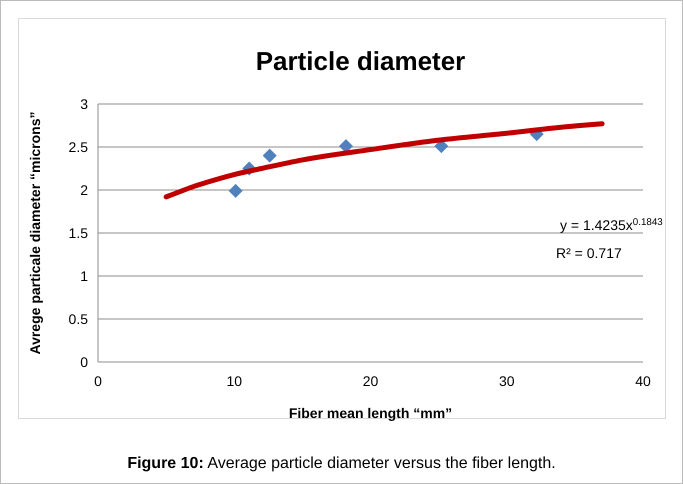 The width and height of the screenshot is (683, 484). I want to click on y-tick-label: 0, so click(84, 362).